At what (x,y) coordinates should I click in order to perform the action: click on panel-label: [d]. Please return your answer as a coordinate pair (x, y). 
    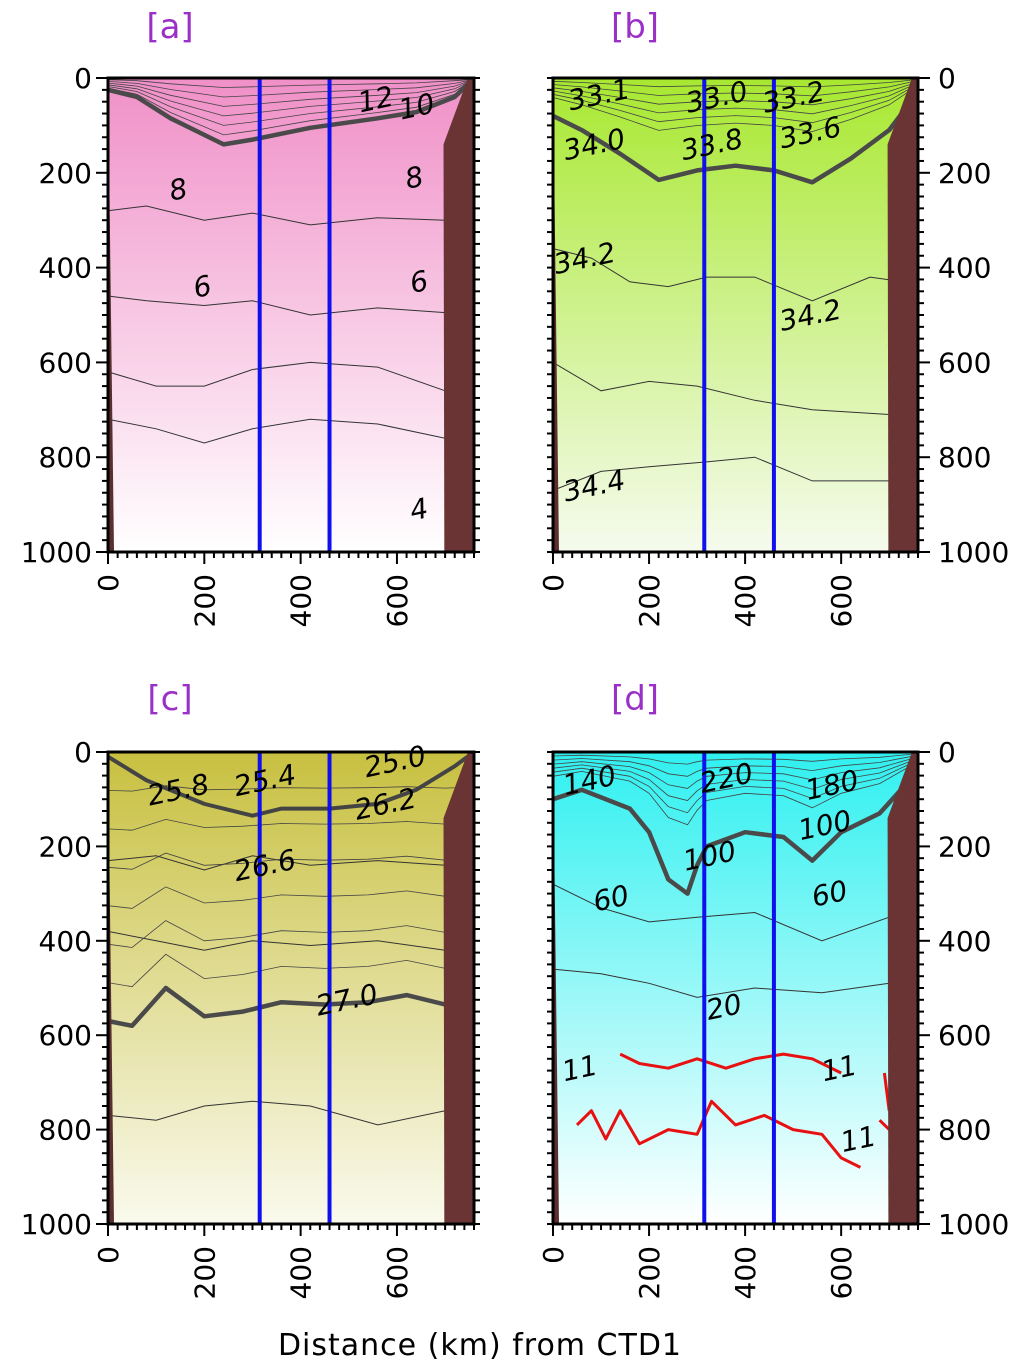
    Looking at the image, I should click on (635, 699).